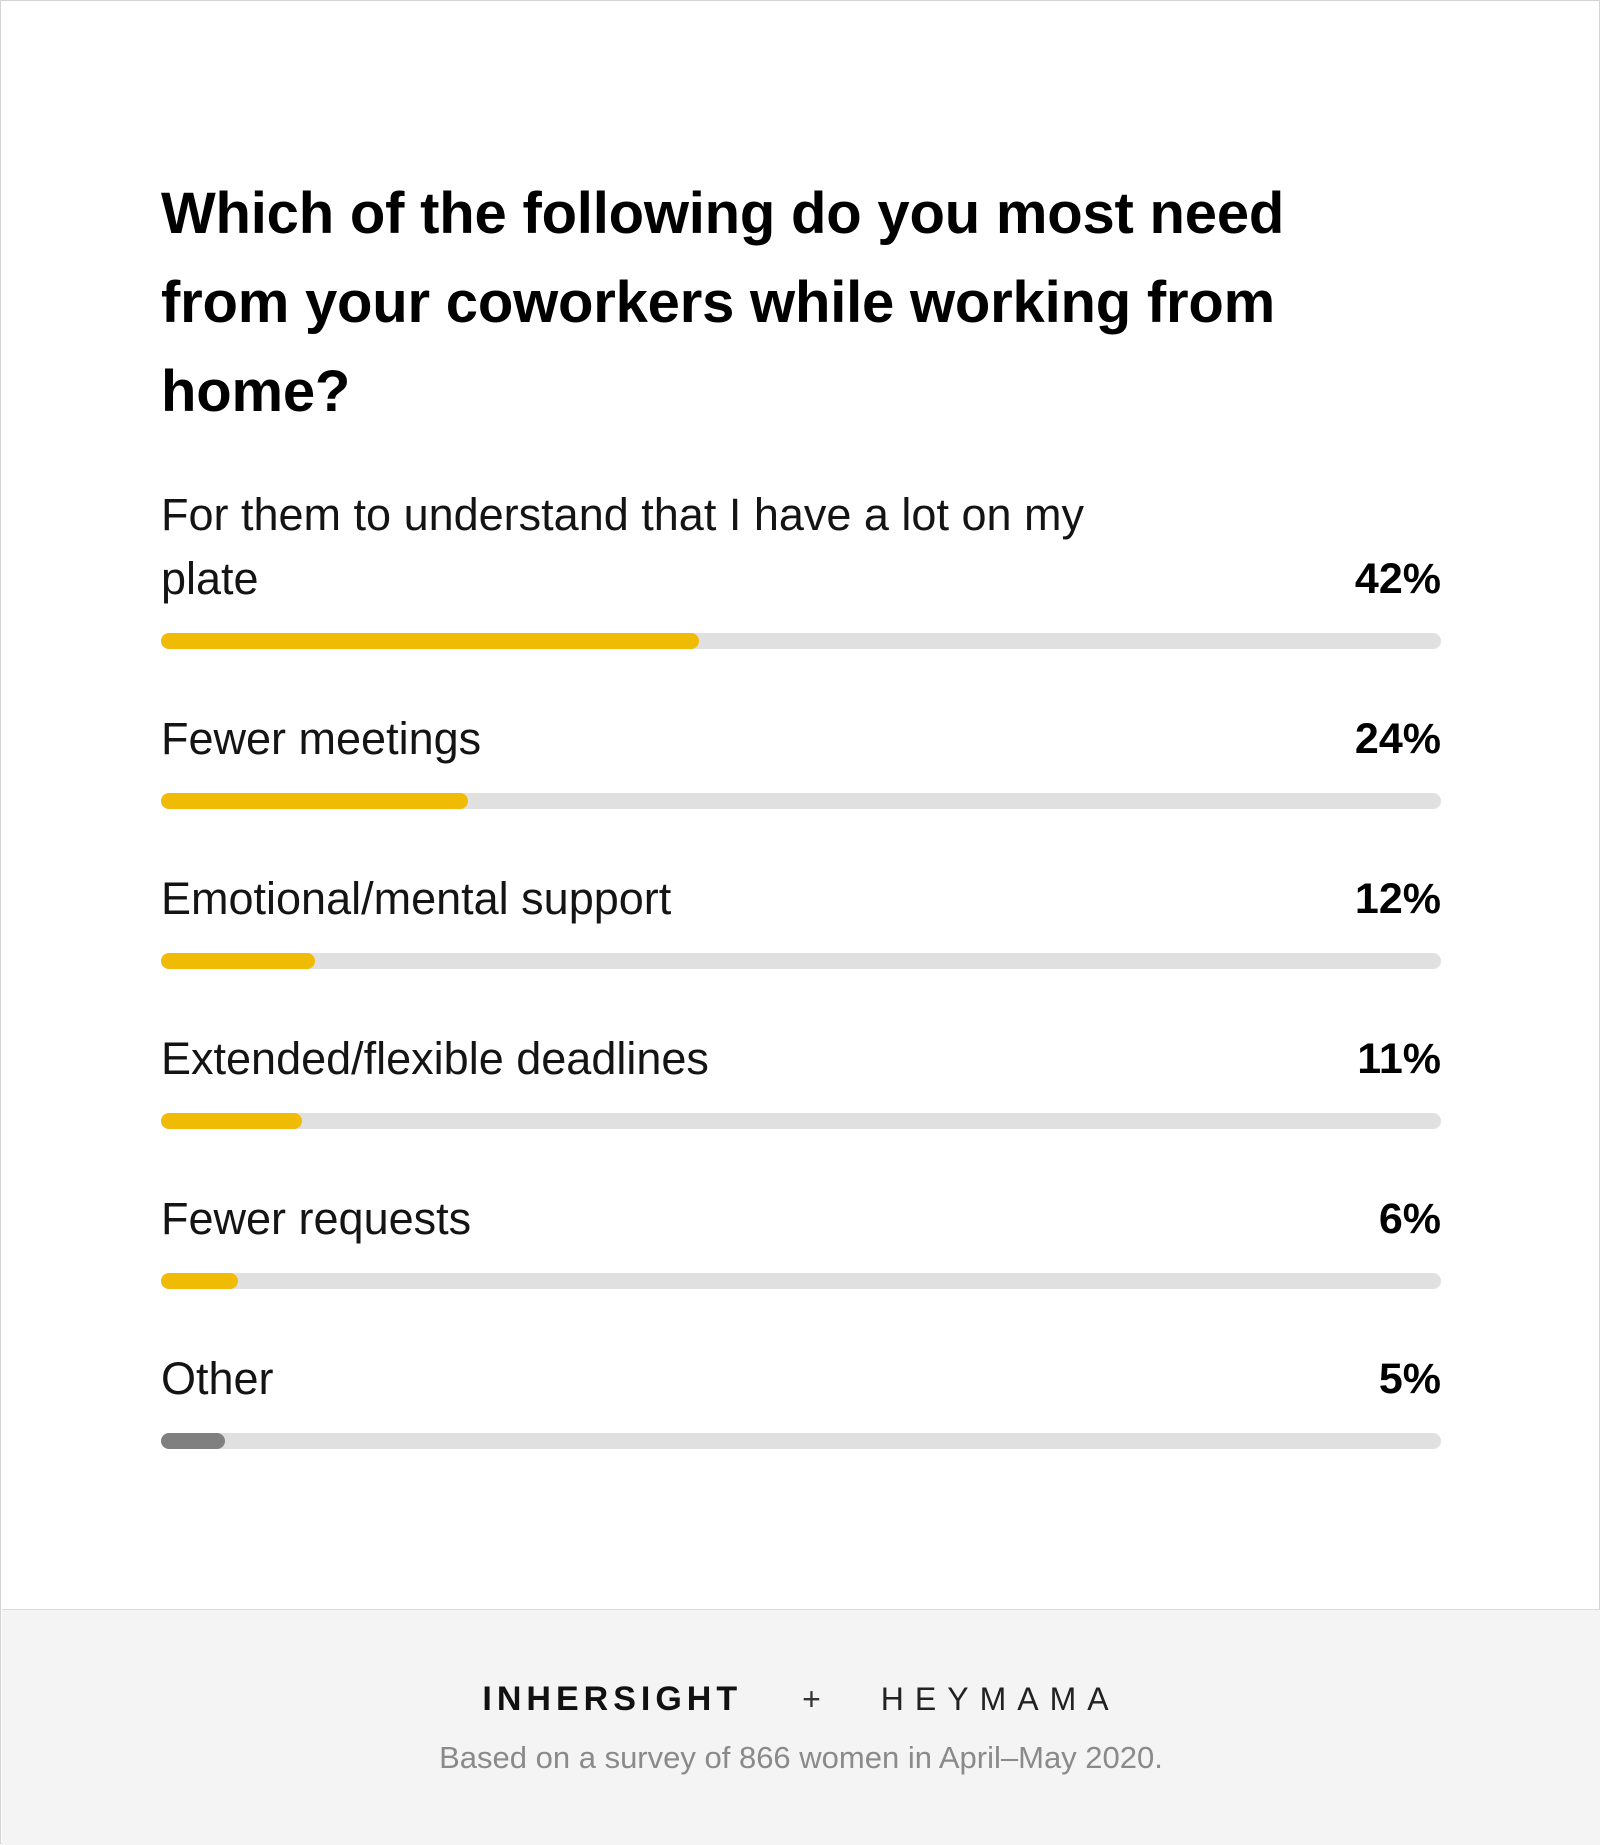 This screenshot has height=1845, width=1600. Describe the element at coordinates (321, 738) in the screenshot. I see `bar-label: Fewer meetings` at that location.